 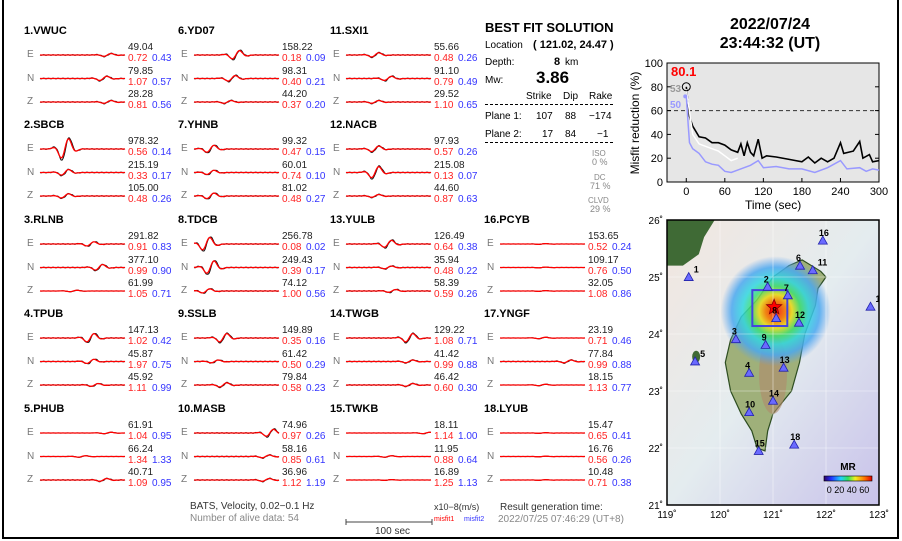 What do you see at coordinates (316, 247) in the screenshot?
I see `misfit2-value: 0.02` at bounding box center [316, 247].